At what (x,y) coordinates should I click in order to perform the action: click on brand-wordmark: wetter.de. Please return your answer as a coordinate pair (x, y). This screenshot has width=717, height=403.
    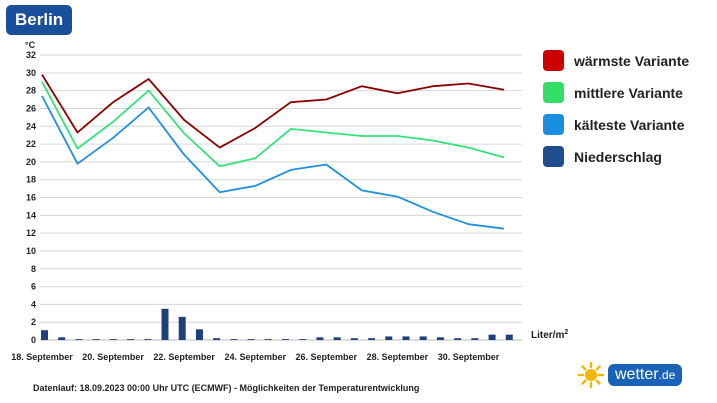
    Looking at the image, I should click on (645, 375).